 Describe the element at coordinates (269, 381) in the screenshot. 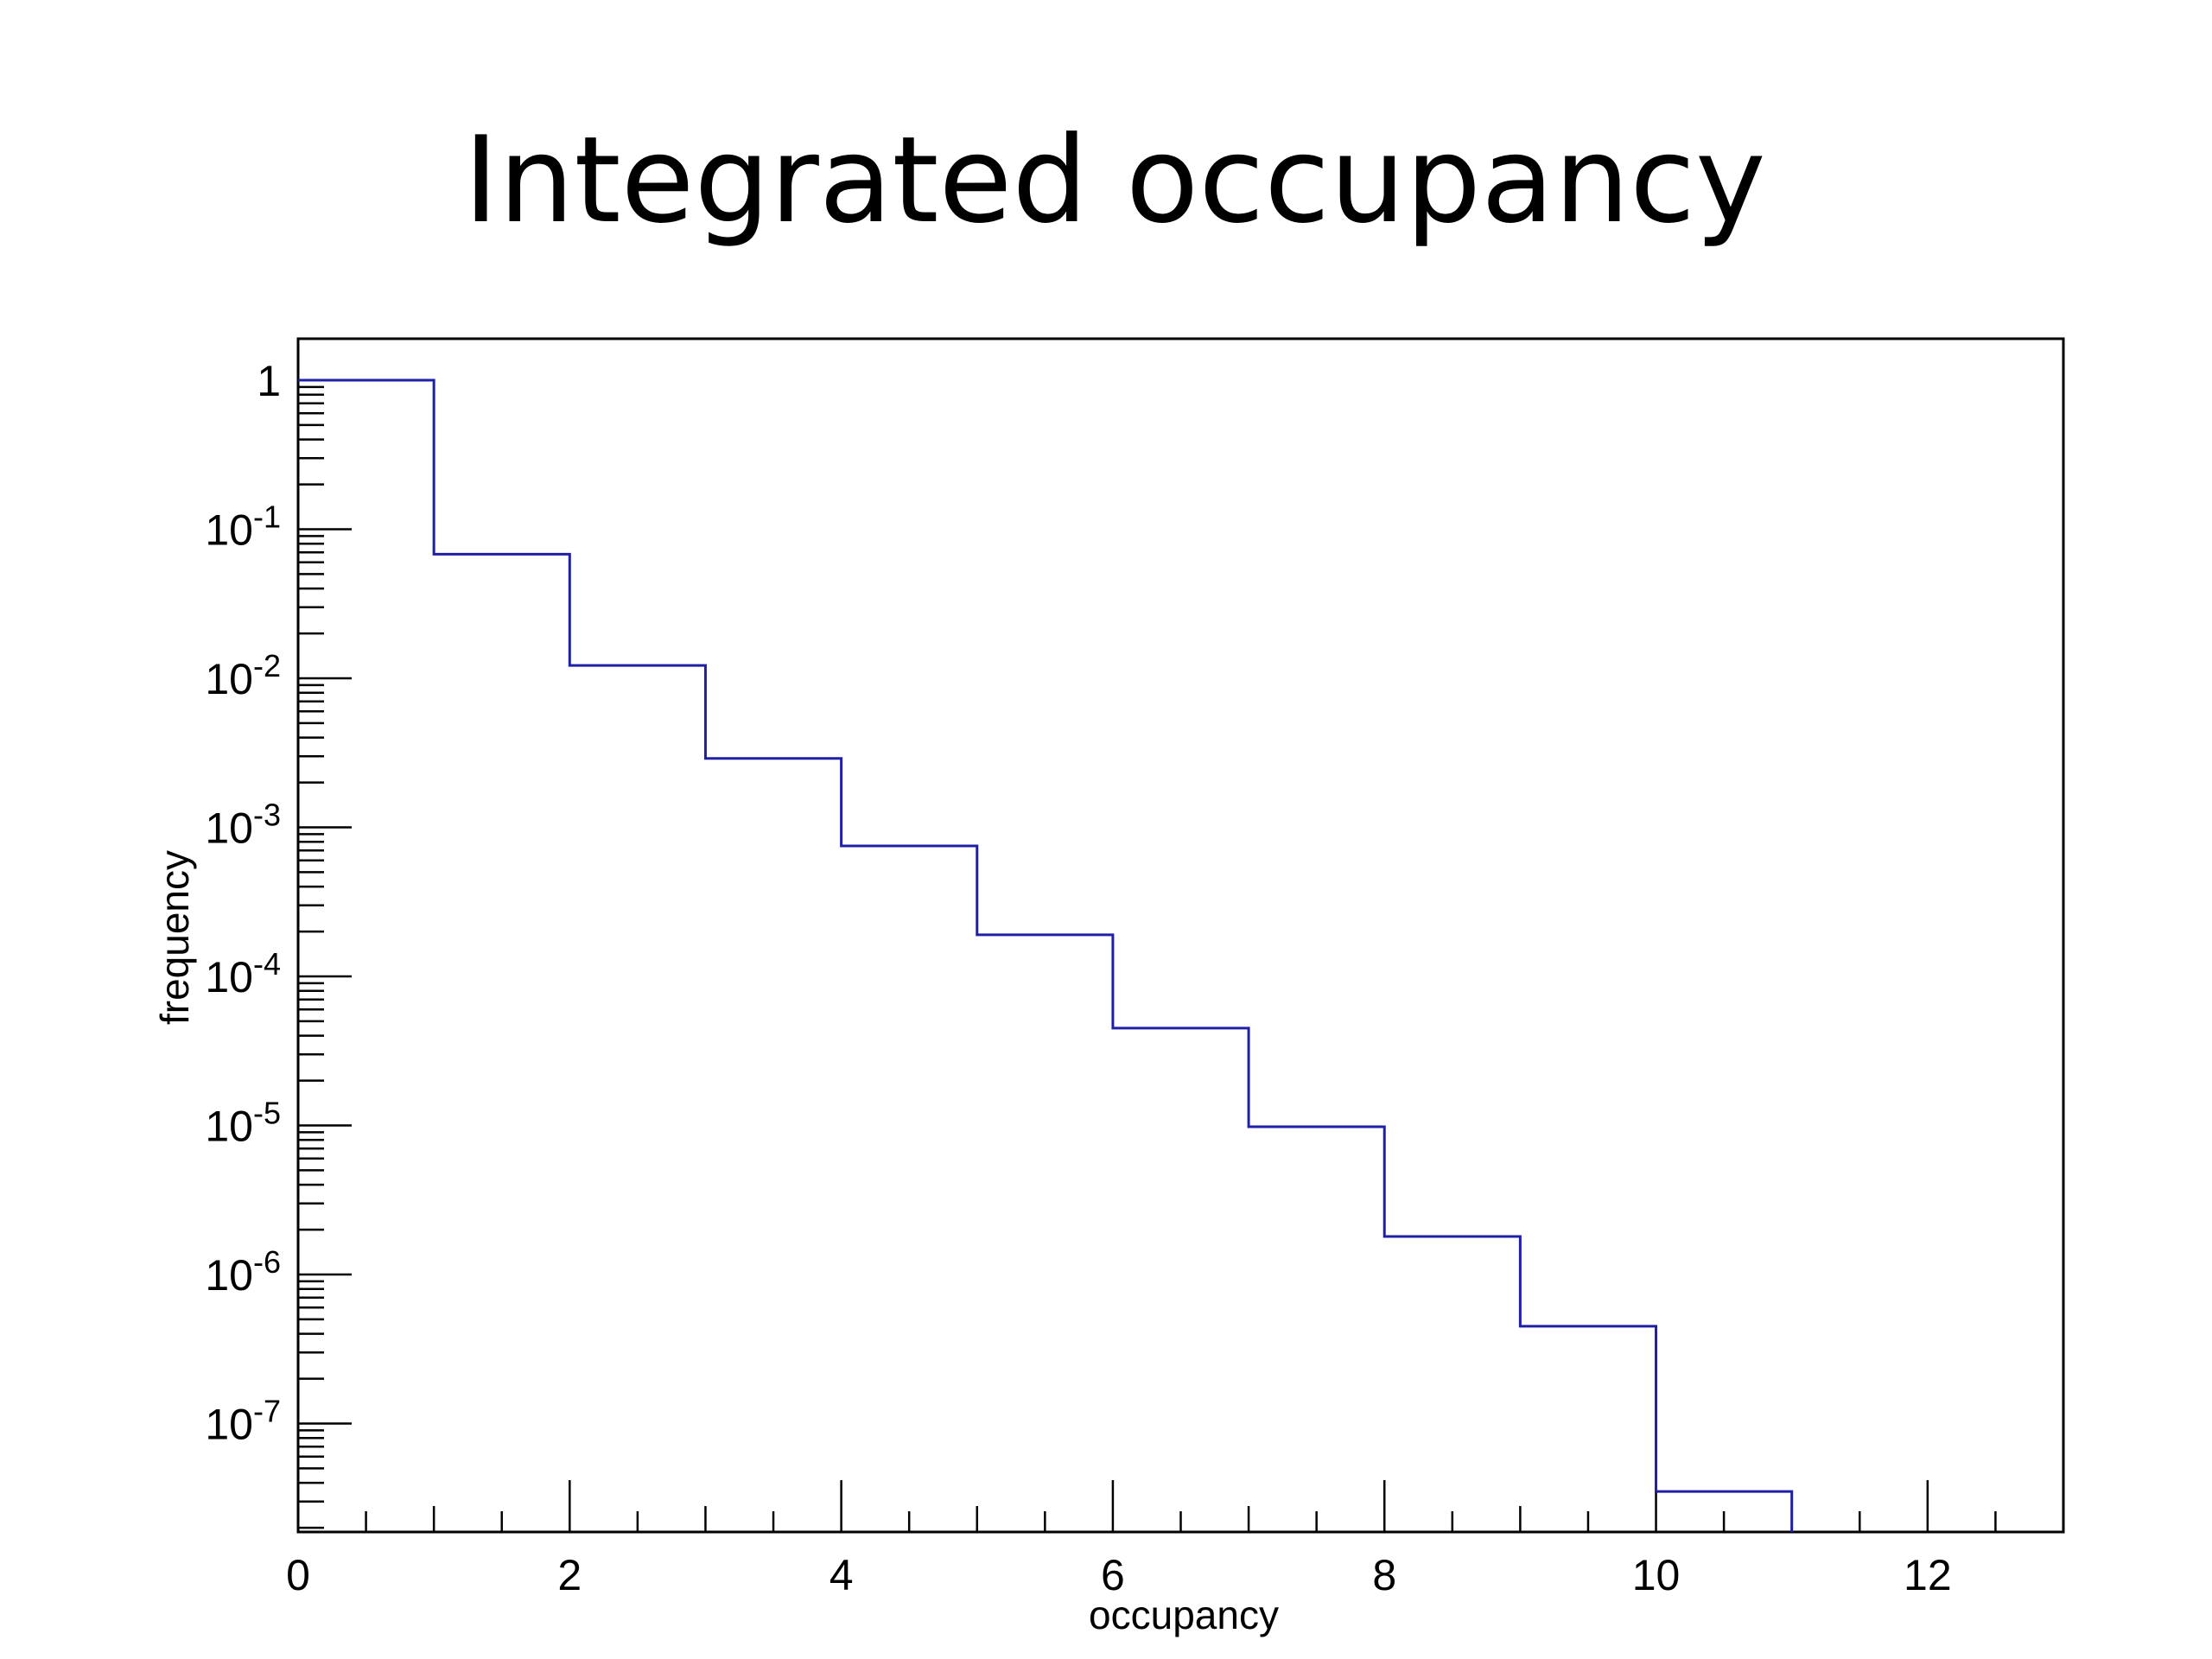

I see `y-tick-label: 1` at that location.